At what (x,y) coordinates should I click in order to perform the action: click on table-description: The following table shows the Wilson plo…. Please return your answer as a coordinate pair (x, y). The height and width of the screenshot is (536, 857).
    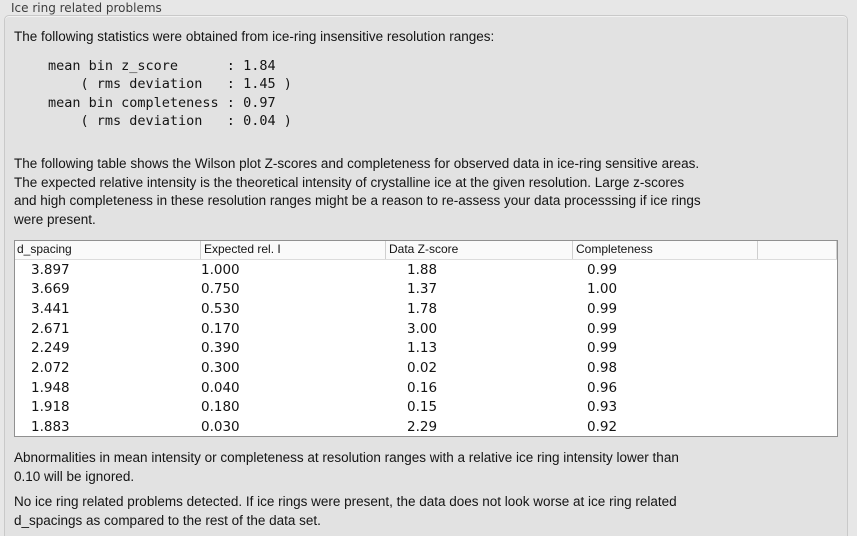
    Looking at the image, I should click on (357, 191).